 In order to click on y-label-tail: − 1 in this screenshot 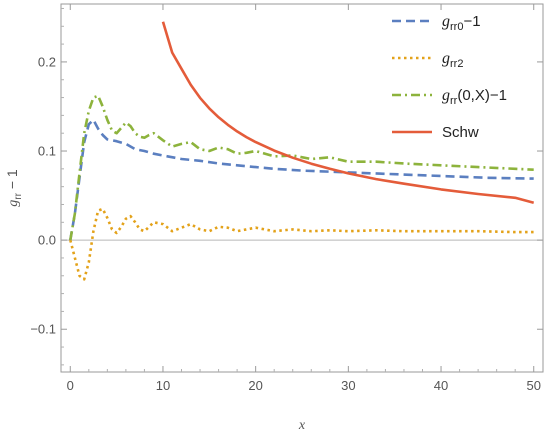, I will do `click(12, 181)`.